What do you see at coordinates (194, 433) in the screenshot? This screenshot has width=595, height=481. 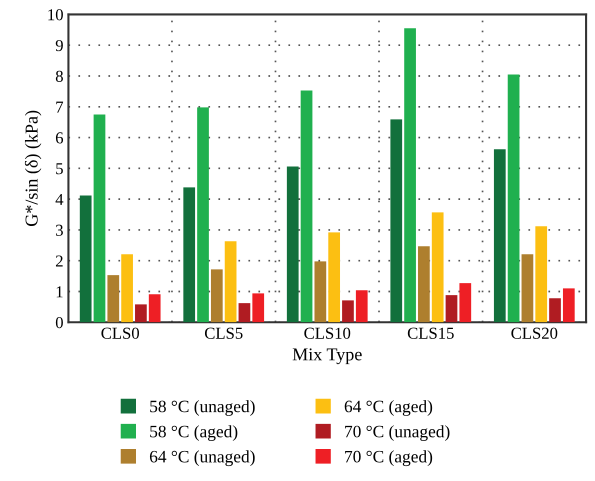 I see `legend-label: 58 °C (aged)` at bounding box center [194, 433].